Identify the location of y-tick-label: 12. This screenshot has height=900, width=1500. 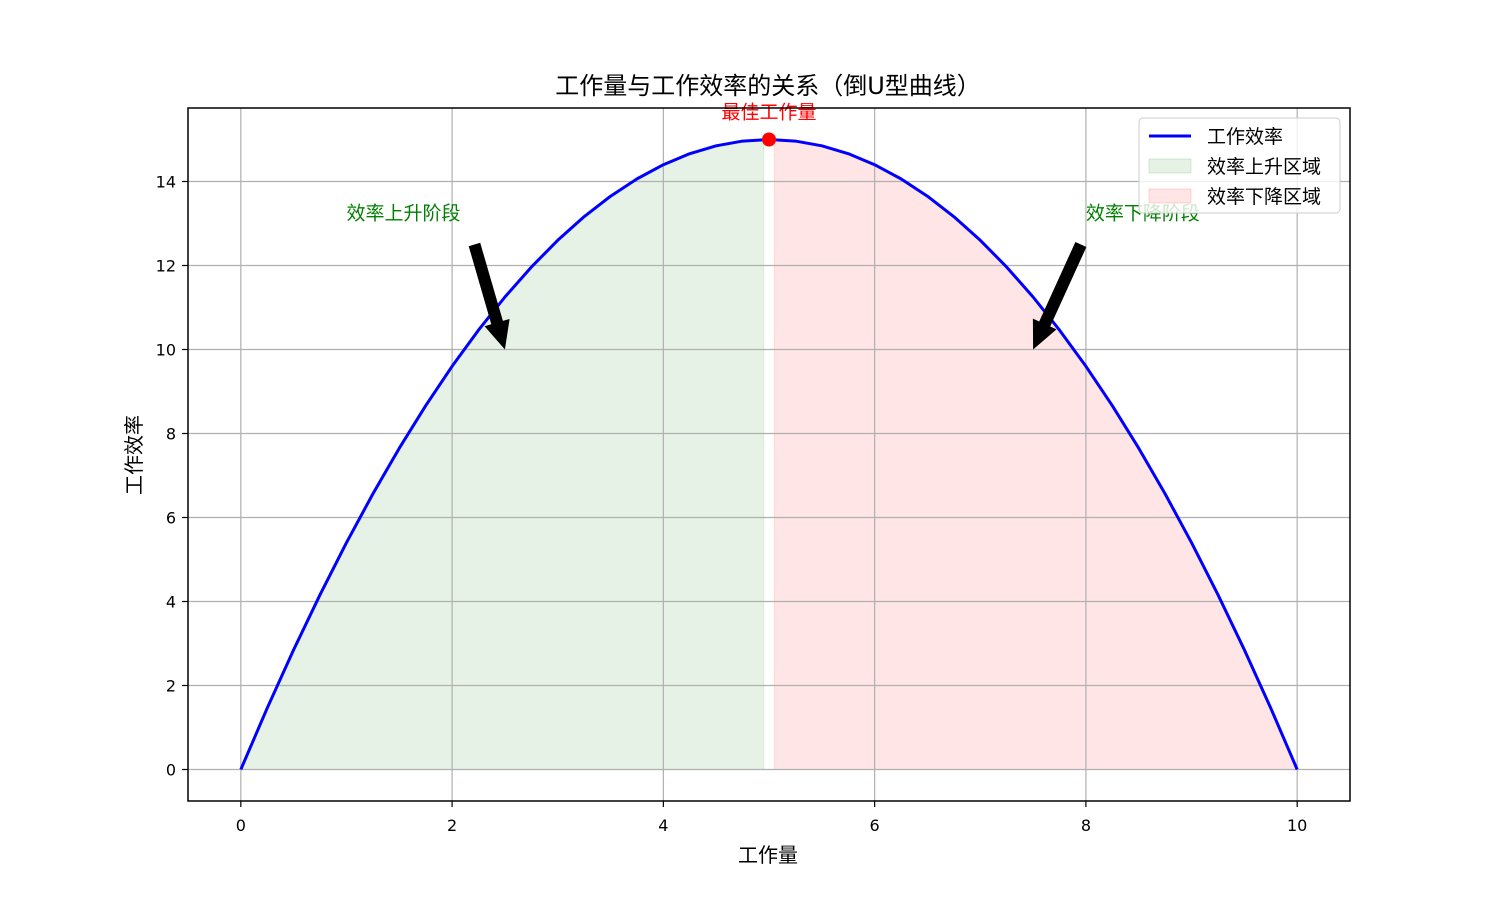
(166, 266).